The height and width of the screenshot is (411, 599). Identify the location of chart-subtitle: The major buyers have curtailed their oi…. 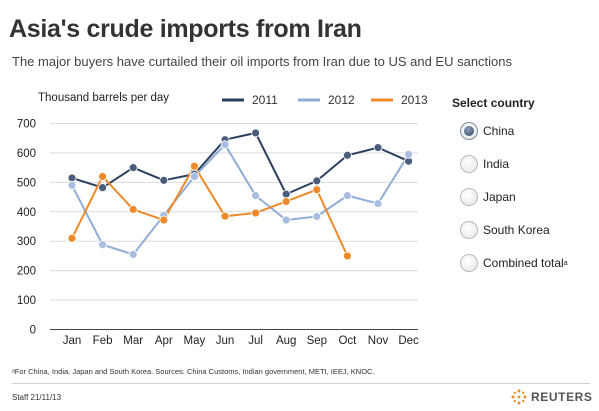
(262, 61).